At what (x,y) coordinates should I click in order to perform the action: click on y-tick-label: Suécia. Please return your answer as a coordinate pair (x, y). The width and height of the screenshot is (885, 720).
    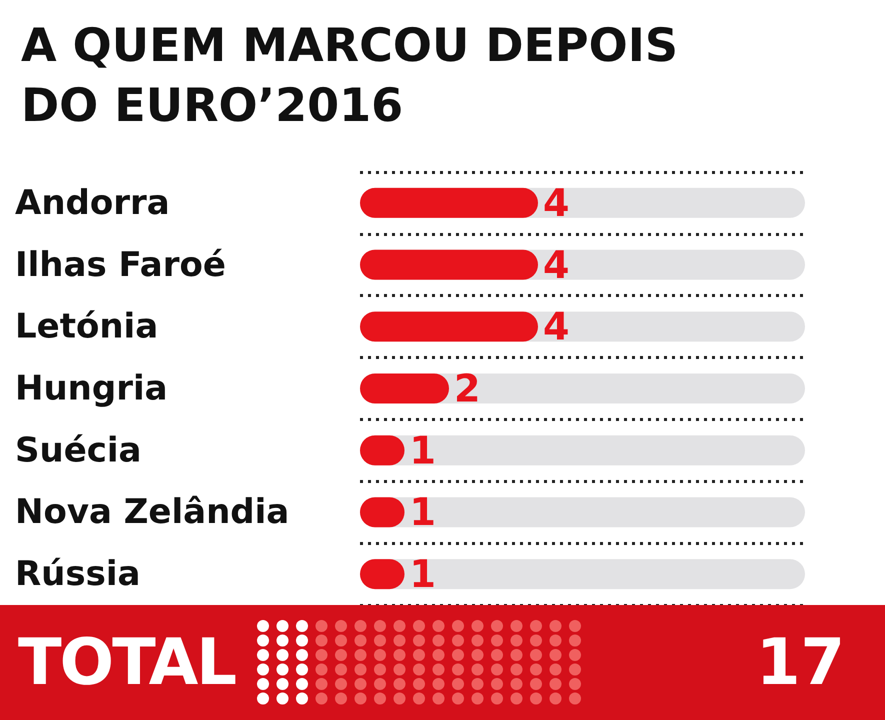
    Looking at the image, I should click on (78, 450).